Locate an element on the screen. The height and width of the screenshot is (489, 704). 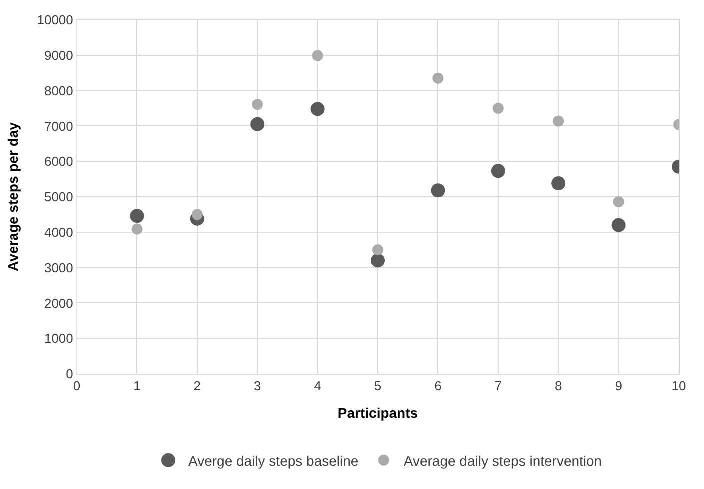
x-tick-label: 3 is located at coordinates (258, 386).